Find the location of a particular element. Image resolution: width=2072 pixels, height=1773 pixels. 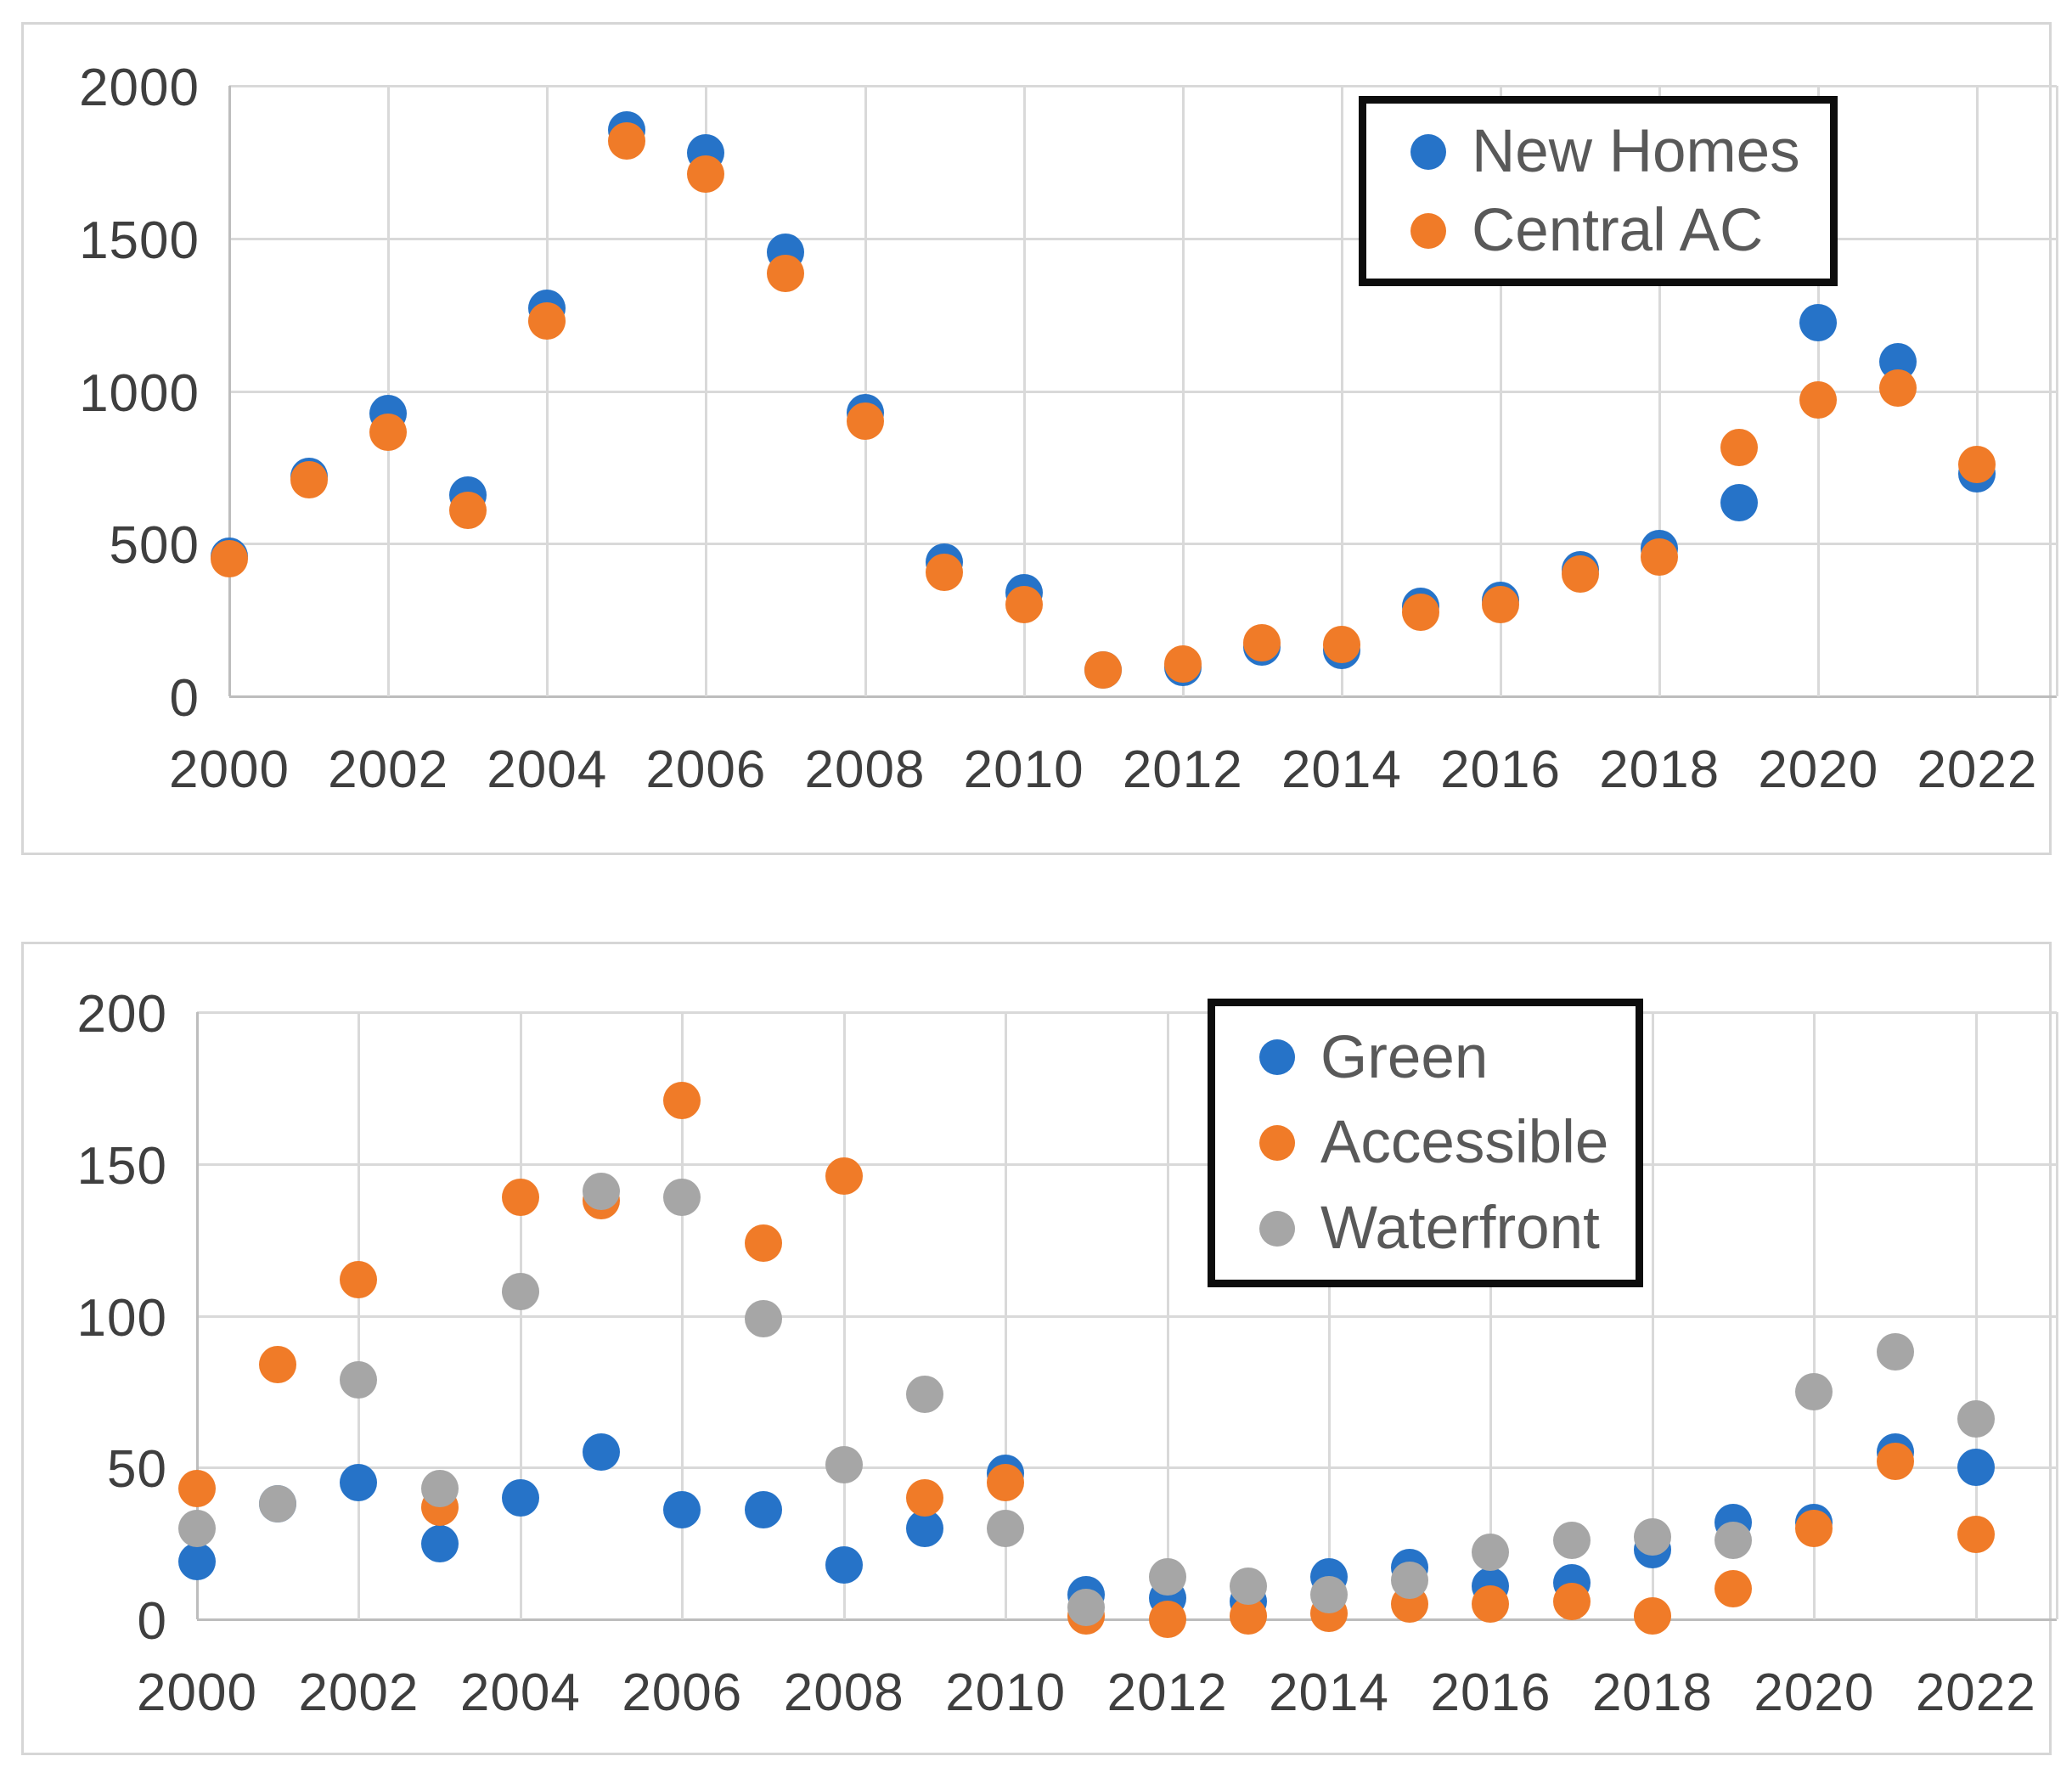

data-point-central-ac-2010 is located at coordinates (1024, 605).